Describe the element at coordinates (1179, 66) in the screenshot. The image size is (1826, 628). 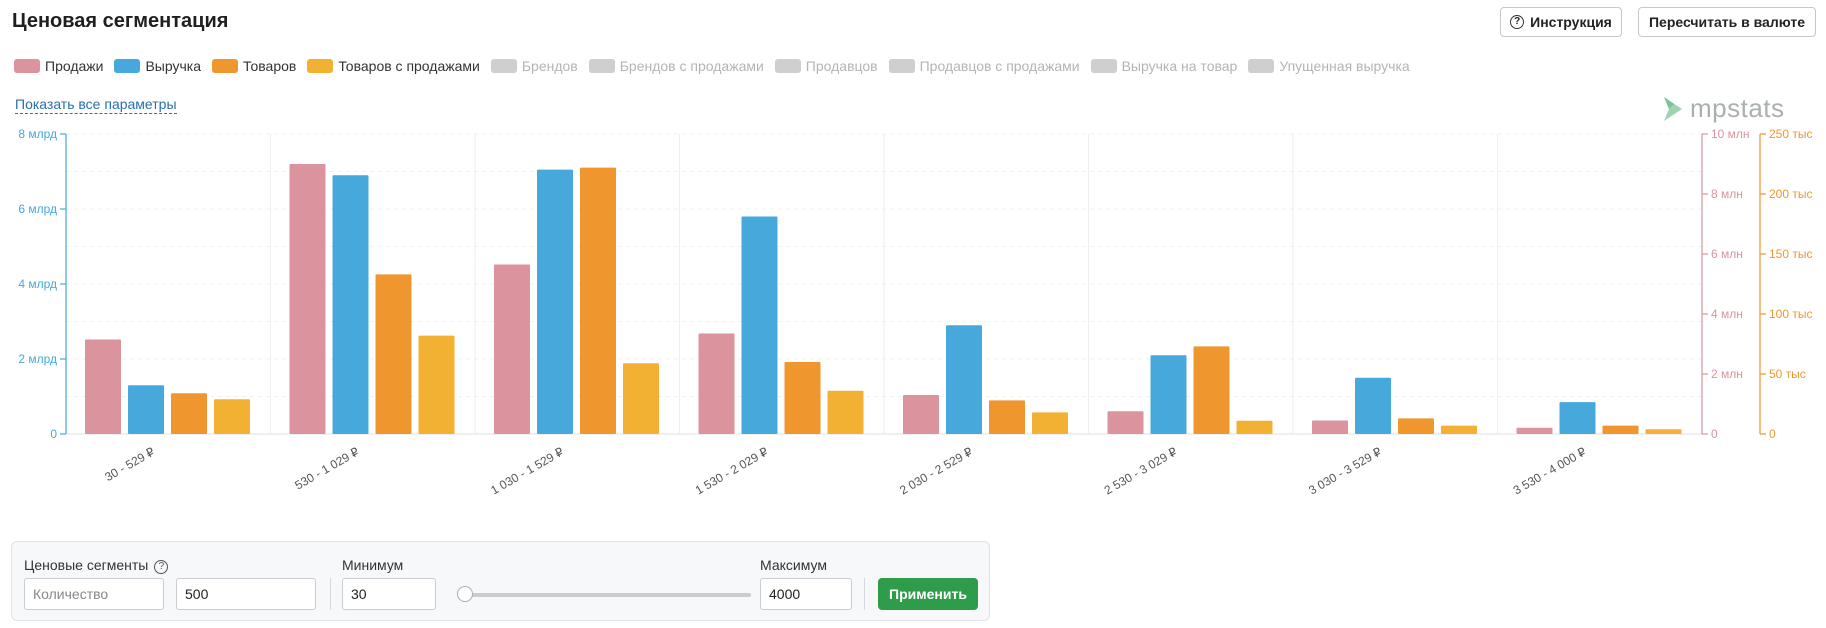
I see `legend-label: Выручка на товар` at that location.